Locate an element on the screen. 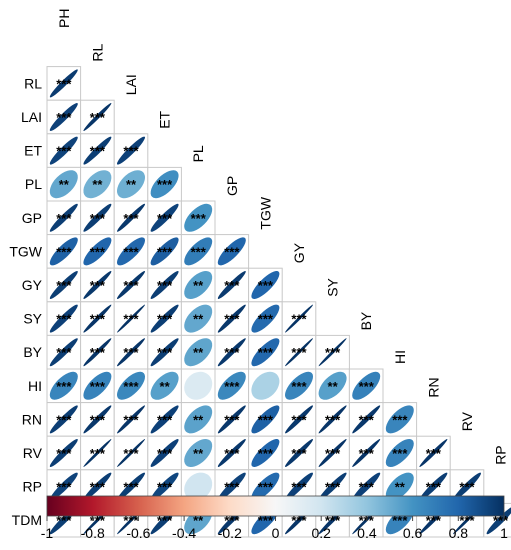 The height and width of the screenshot is (550, 511). row-label: HI is located at coordinates (35, 386).